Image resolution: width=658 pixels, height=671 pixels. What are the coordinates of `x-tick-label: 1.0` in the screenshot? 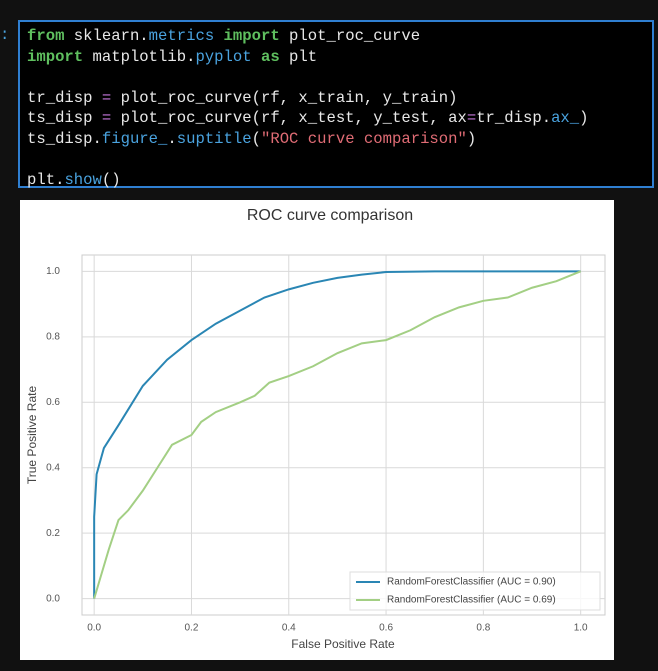 It's located at (581, 628).